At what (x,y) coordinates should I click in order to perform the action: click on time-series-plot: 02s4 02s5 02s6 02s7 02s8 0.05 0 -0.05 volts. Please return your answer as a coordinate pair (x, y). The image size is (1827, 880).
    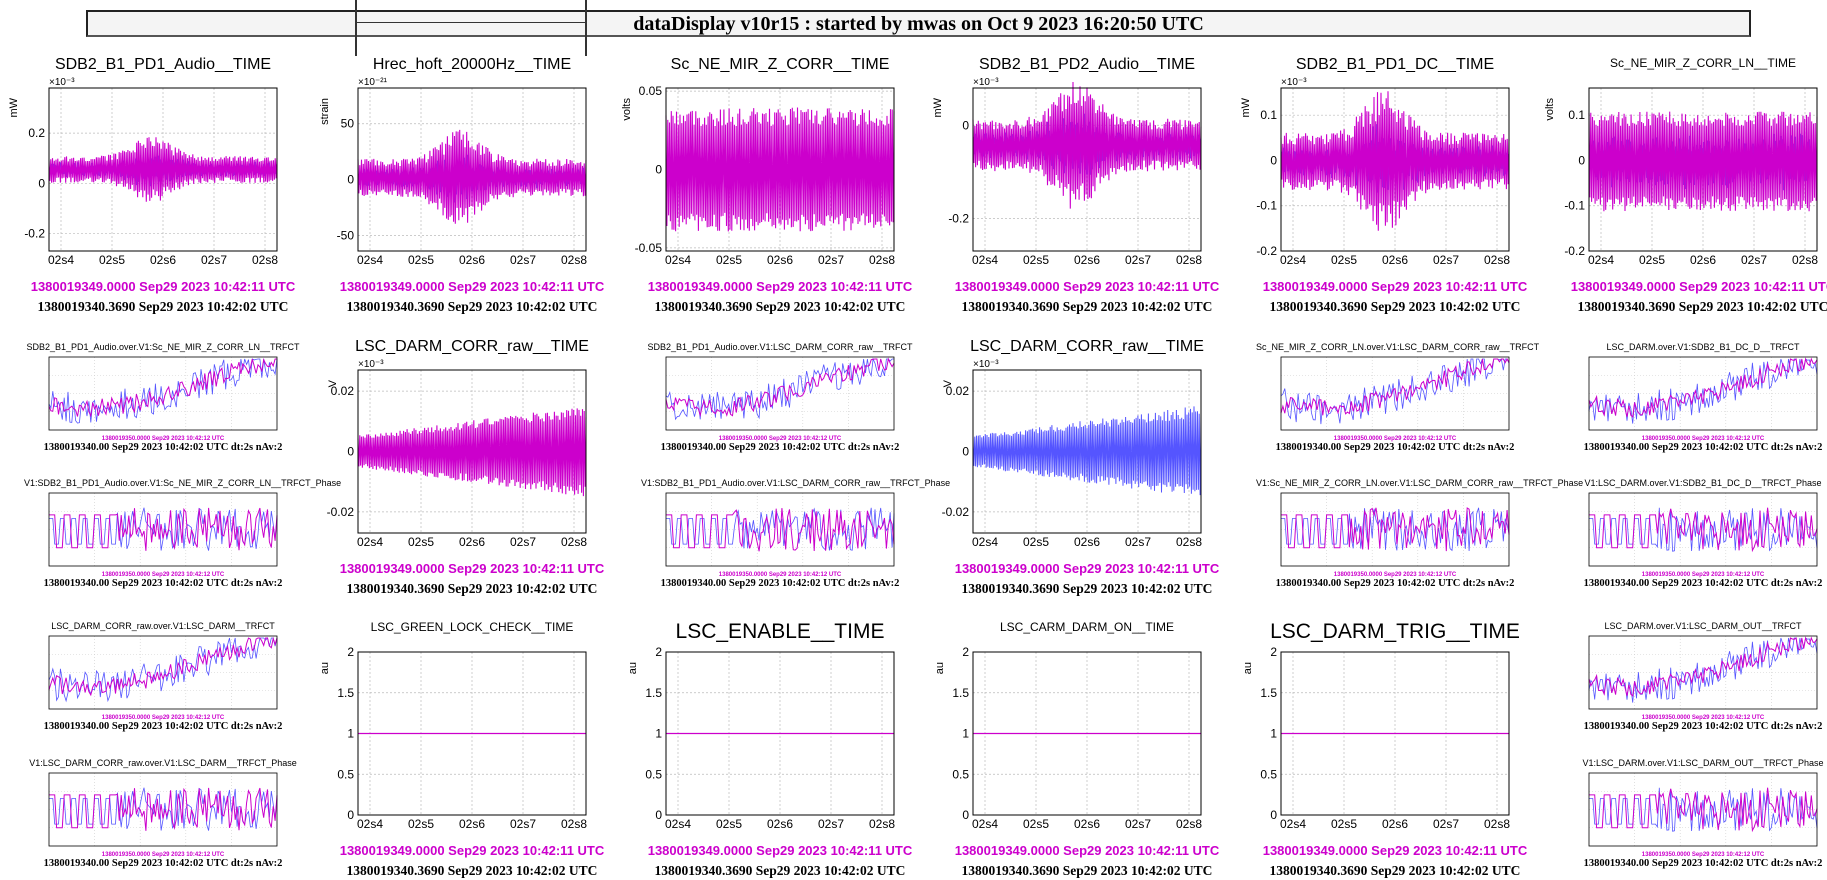
    Looking at the image, I should click on (758, 175).